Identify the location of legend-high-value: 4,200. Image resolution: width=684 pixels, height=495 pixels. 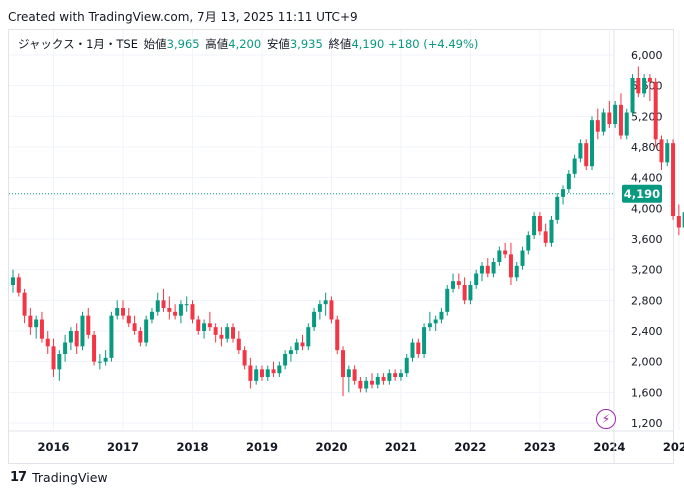
(245, 44).